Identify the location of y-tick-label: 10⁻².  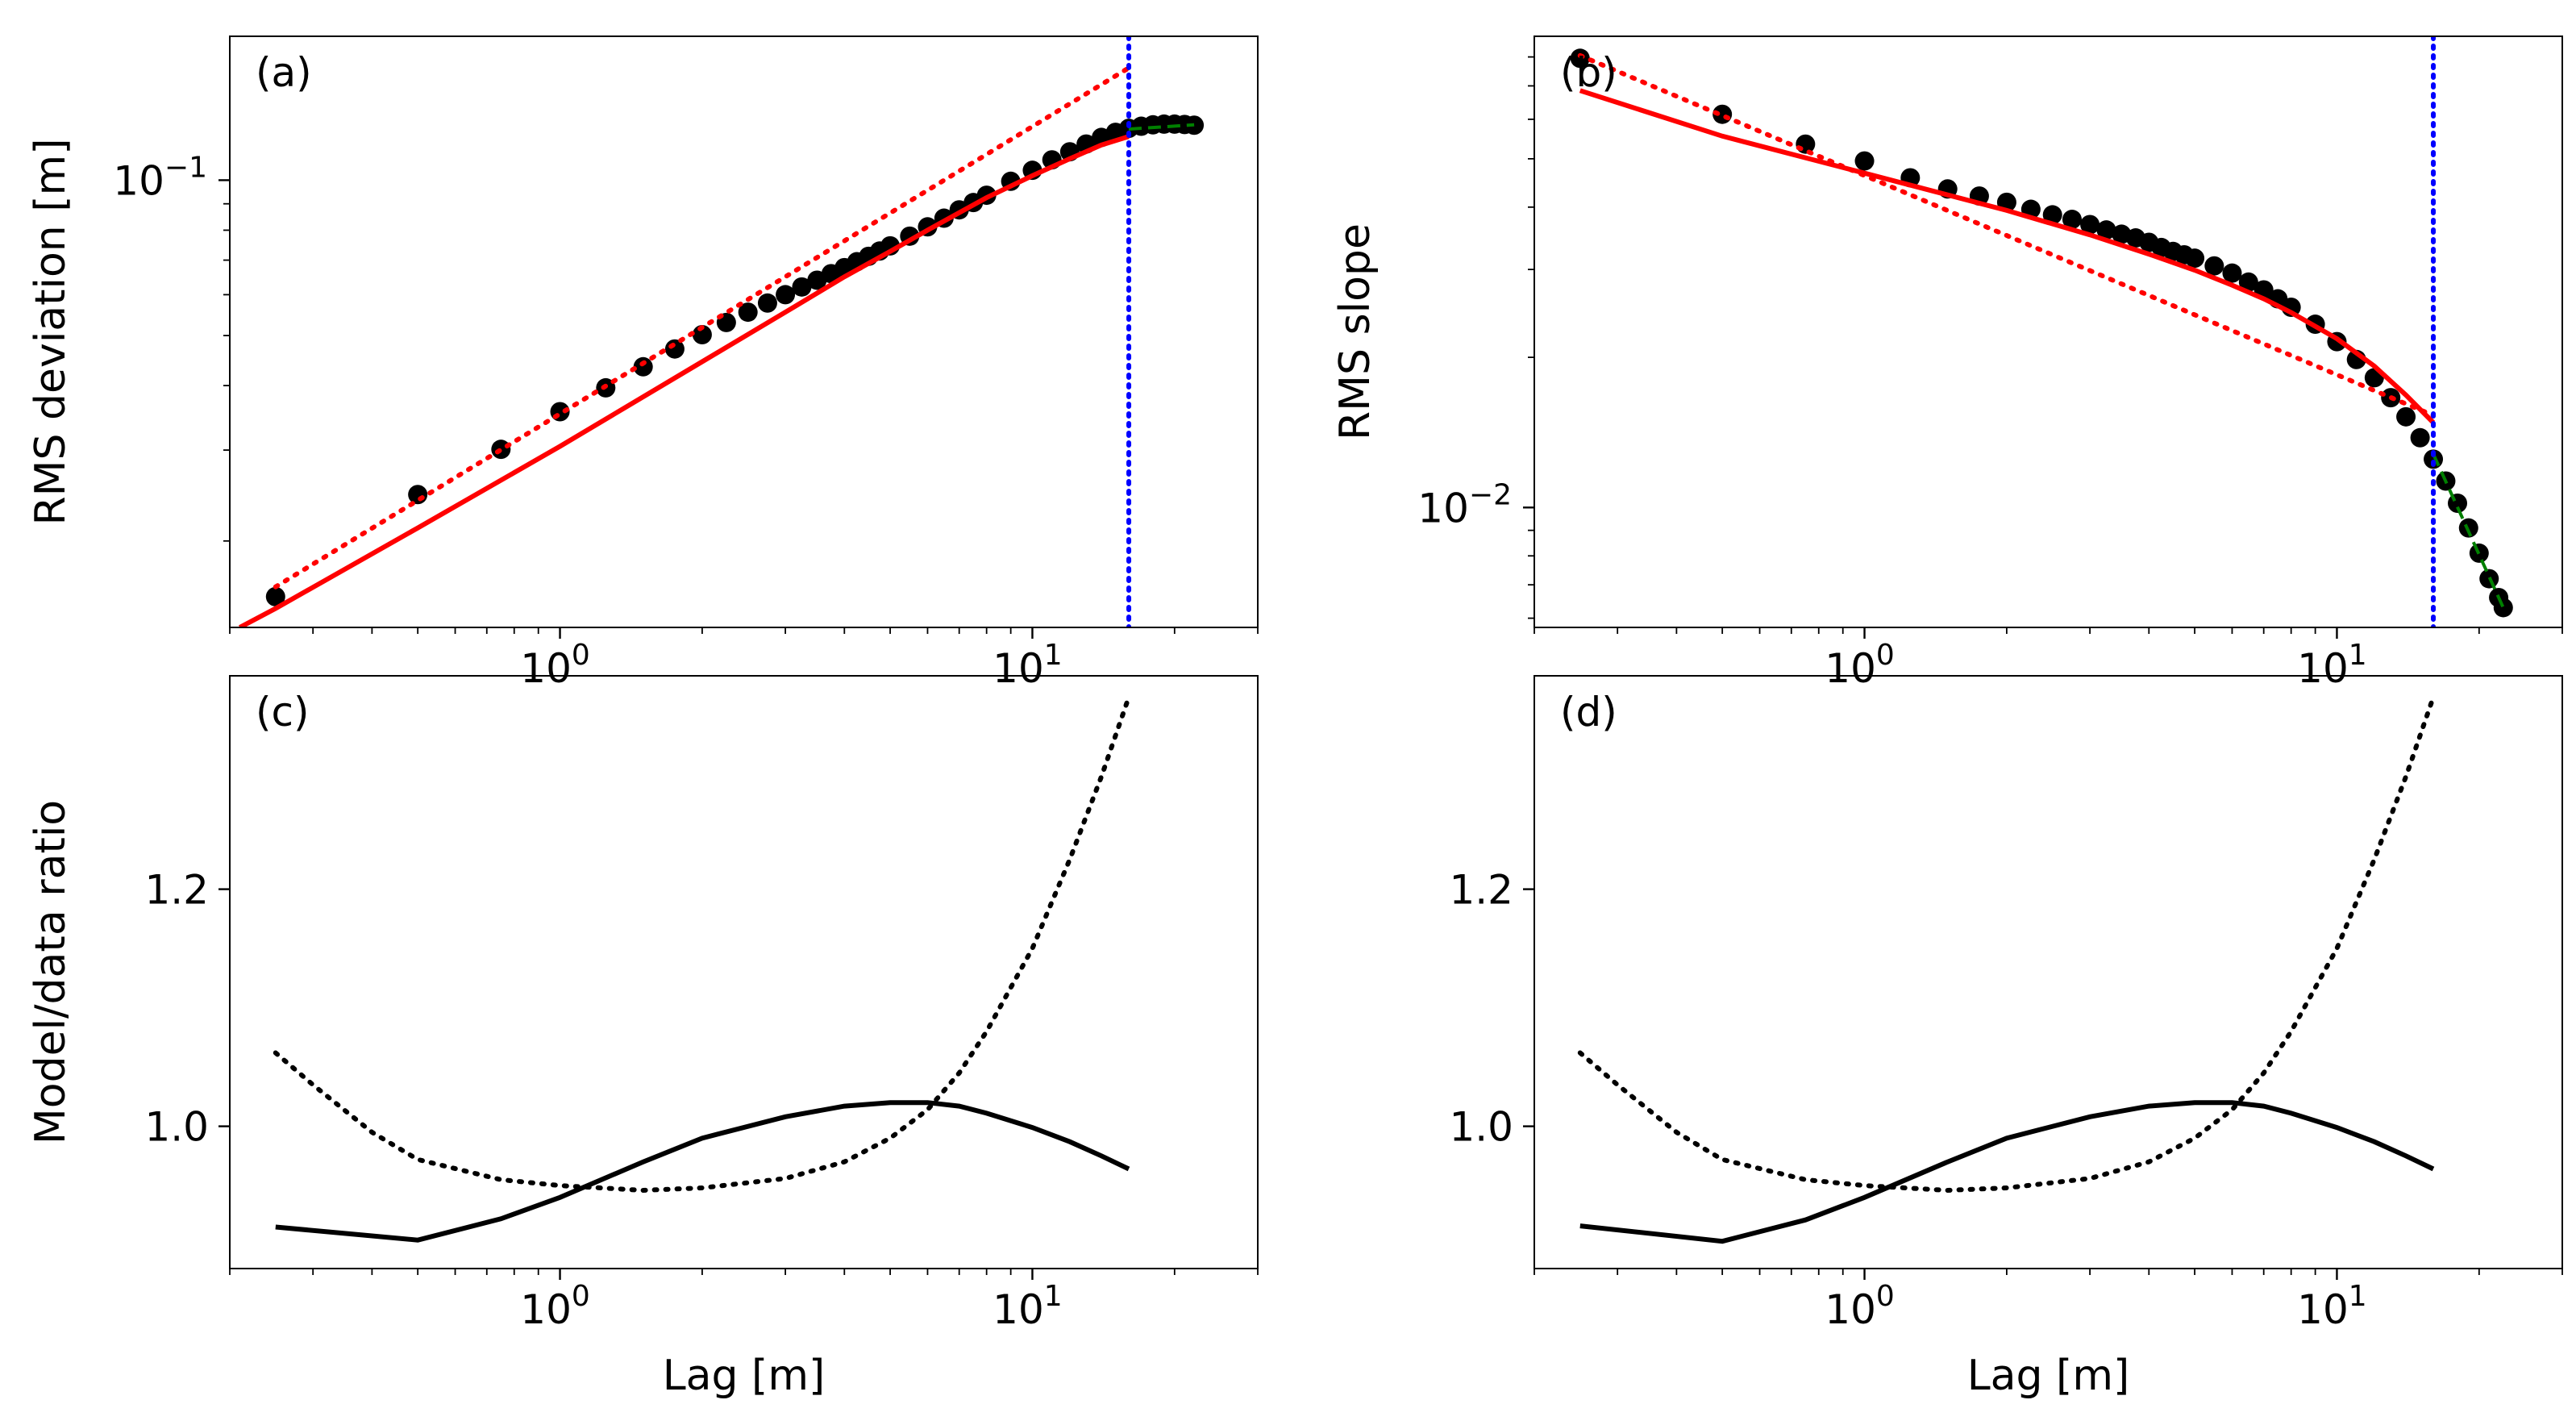
(1464, 504).